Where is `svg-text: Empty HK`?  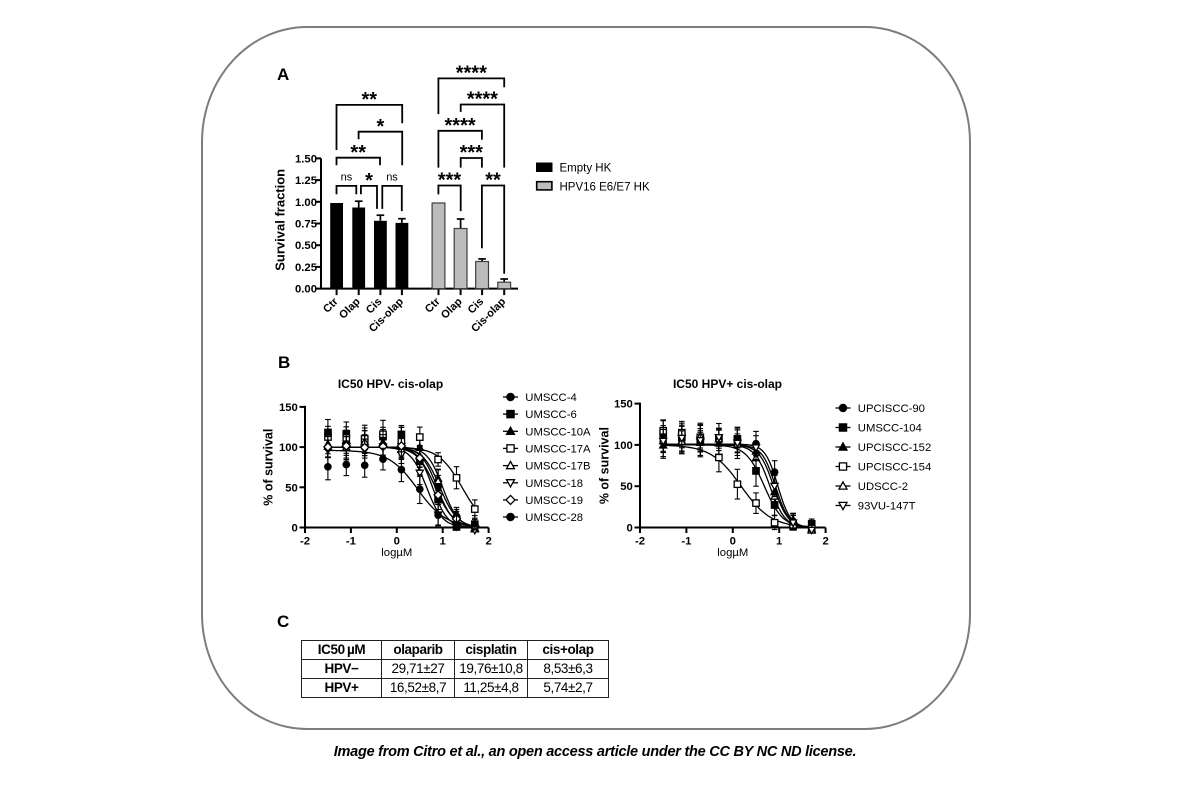
svg-text: Empty HK is located at coordinates (586, 169).